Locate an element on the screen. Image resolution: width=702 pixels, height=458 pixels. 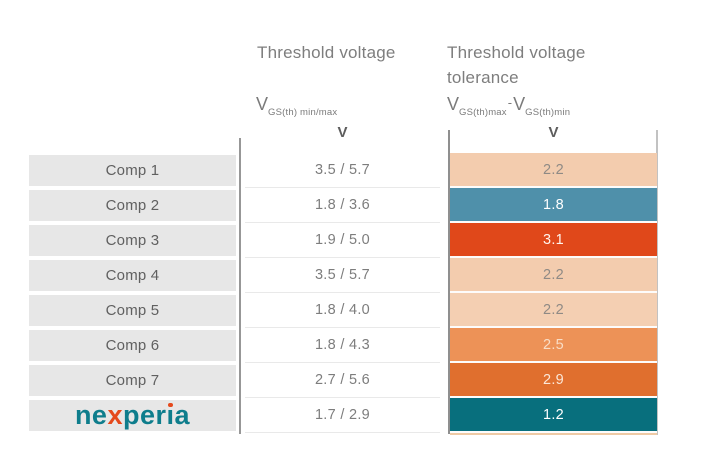
col1-title: Threshold voltage is located at coordinates (326, 52).